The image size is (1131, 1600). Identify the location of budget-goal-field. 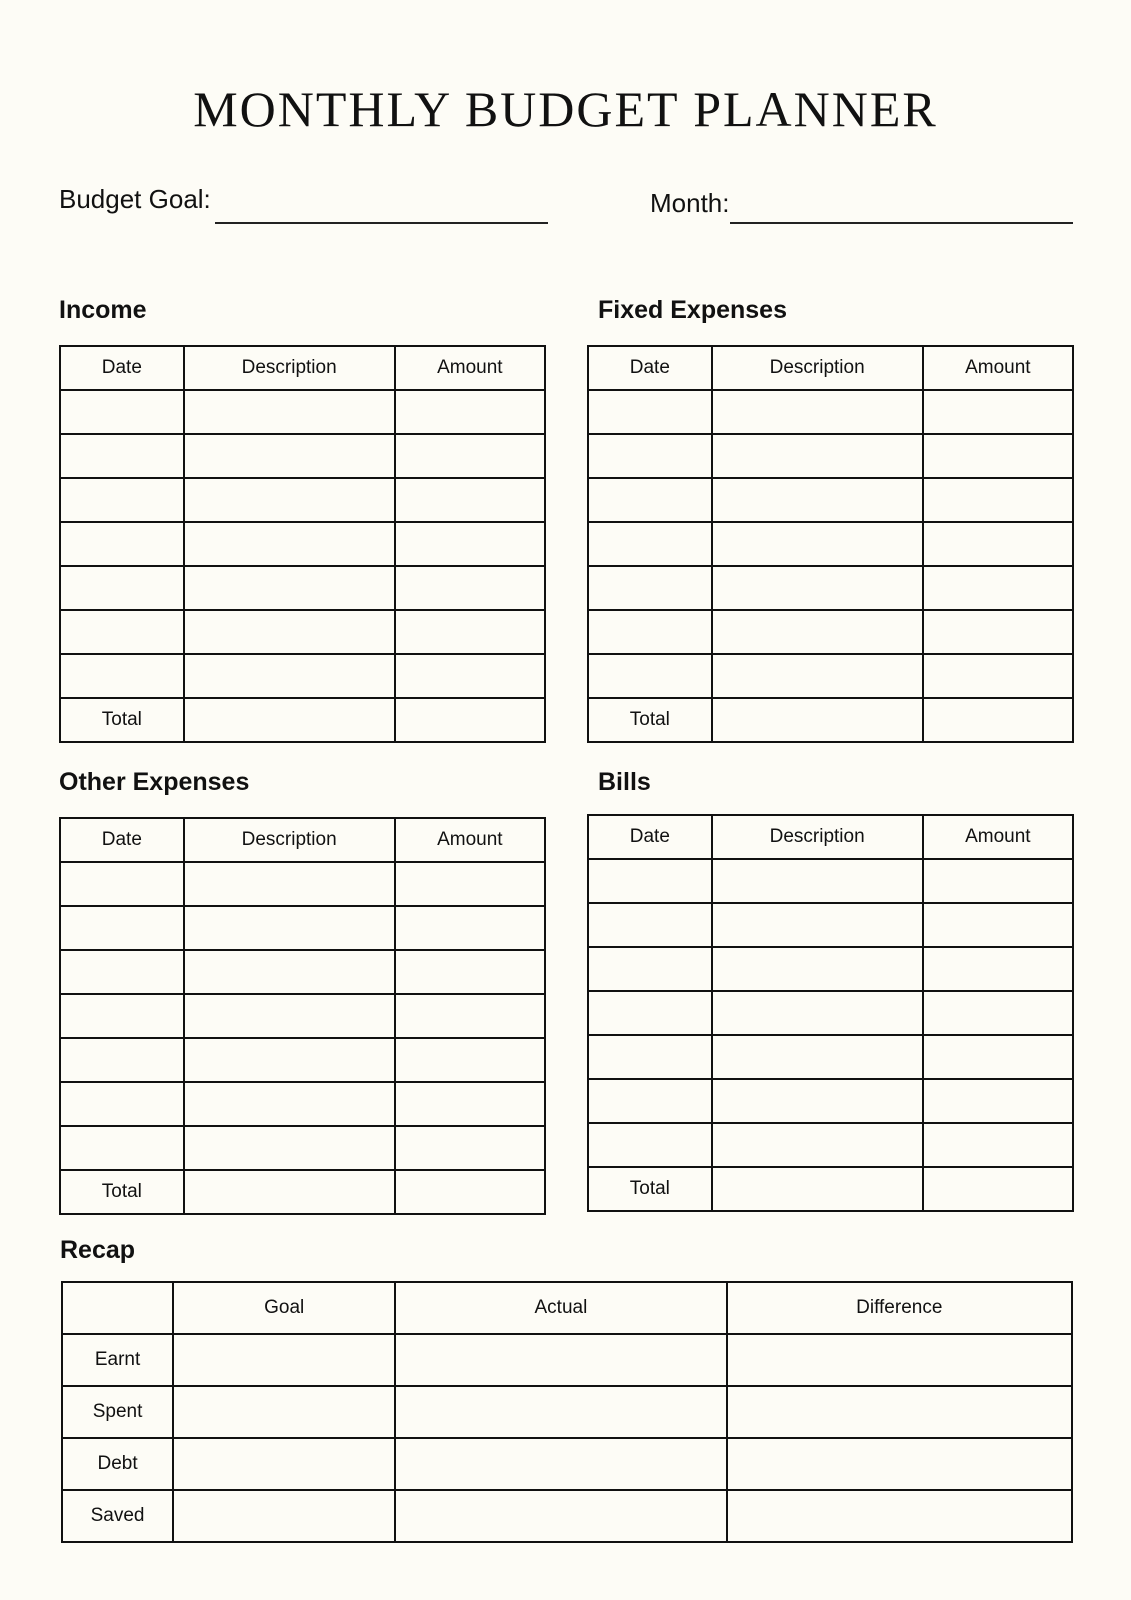
(381, 223).